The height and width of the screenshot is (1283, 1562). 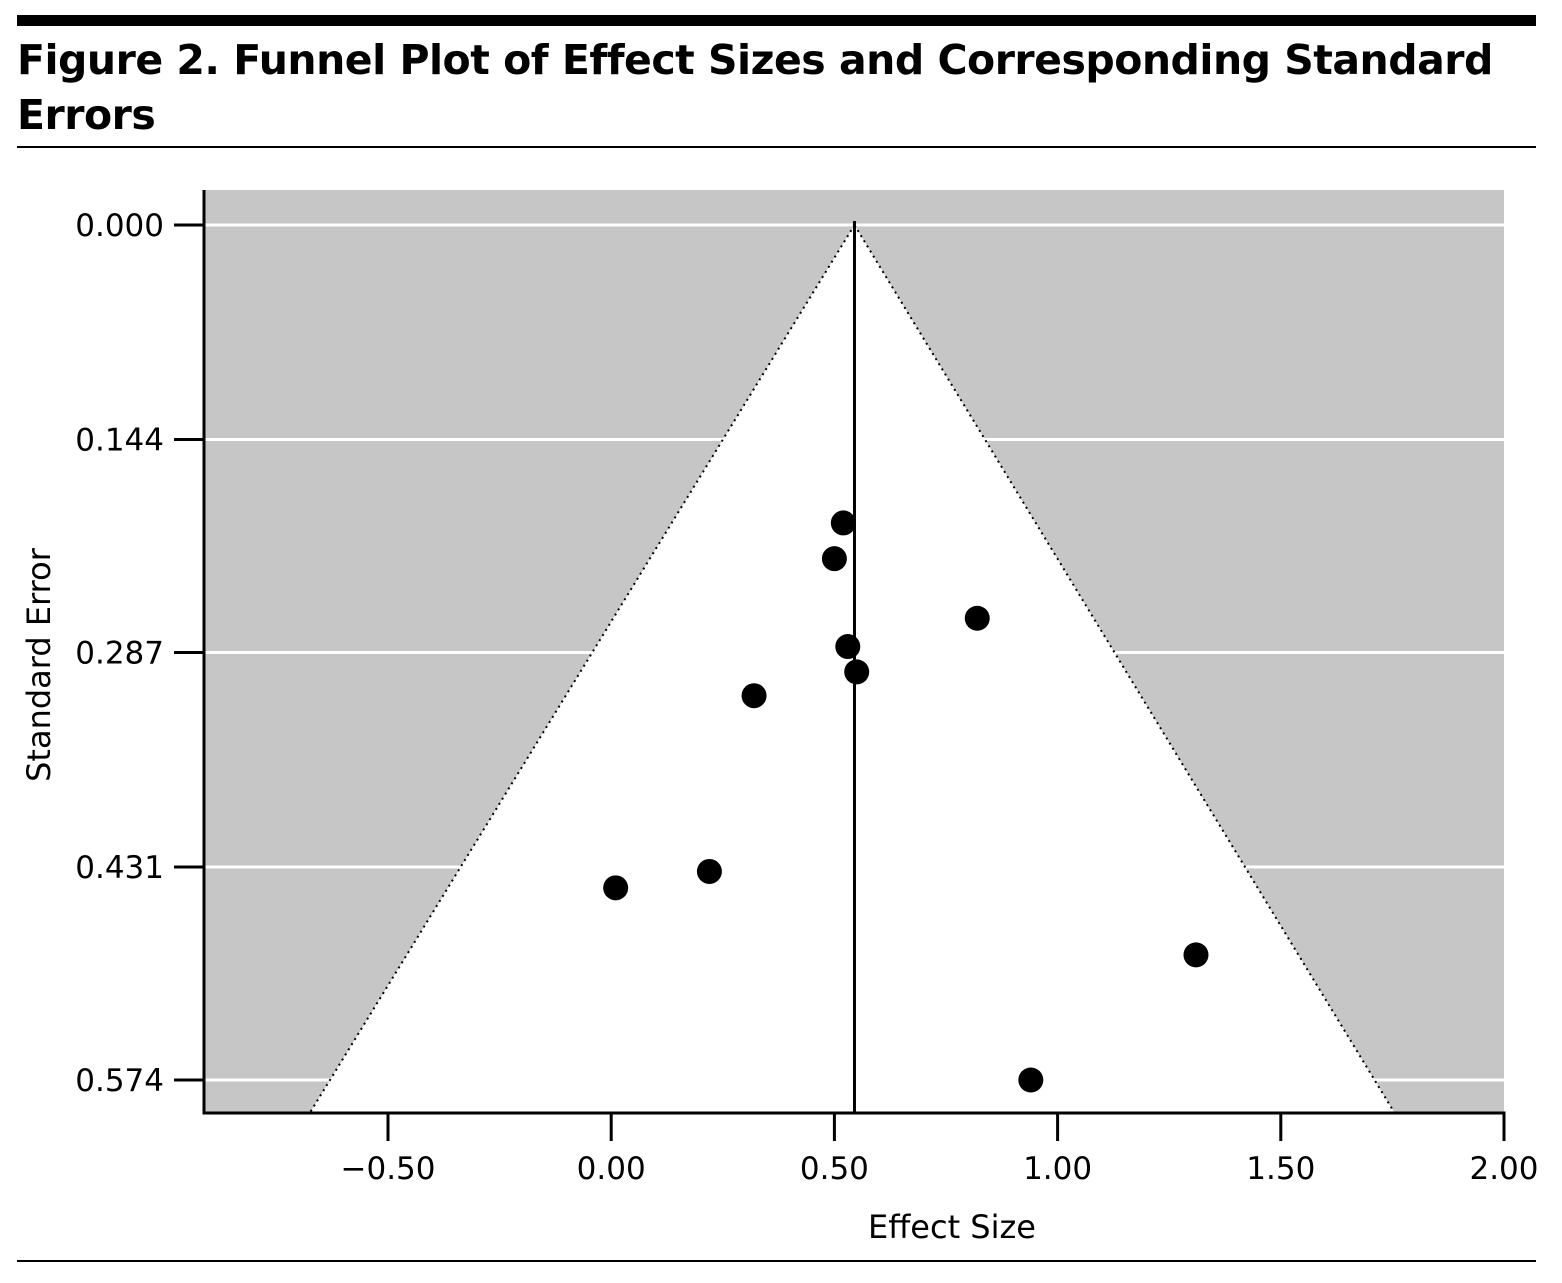 I want to click on top-rule, so click(x=776, y=20).